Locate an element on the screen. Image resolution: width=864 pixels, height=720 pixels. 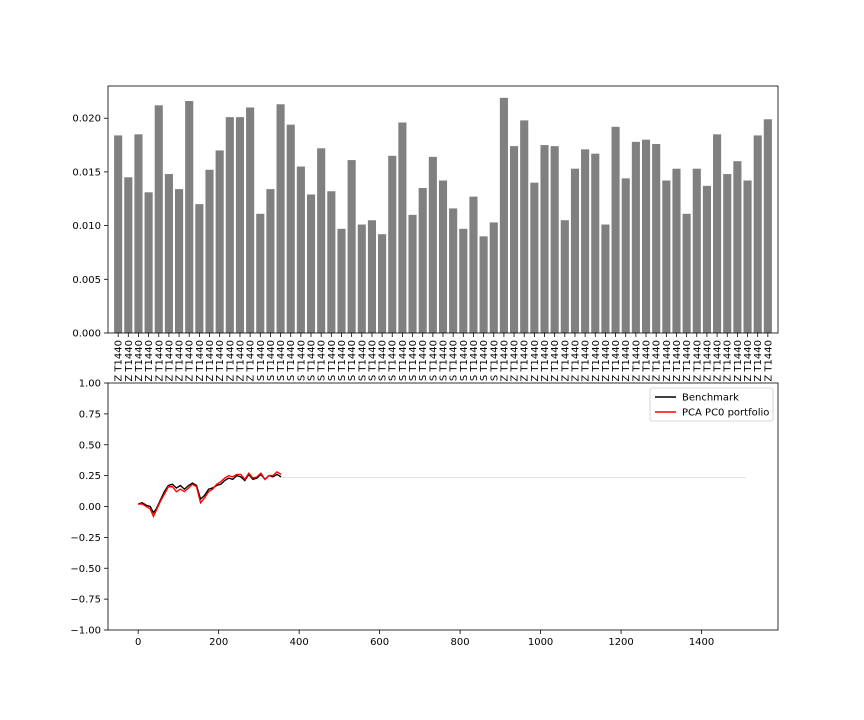
x-tick-label: 1200 is located at coordinates (620, 642).